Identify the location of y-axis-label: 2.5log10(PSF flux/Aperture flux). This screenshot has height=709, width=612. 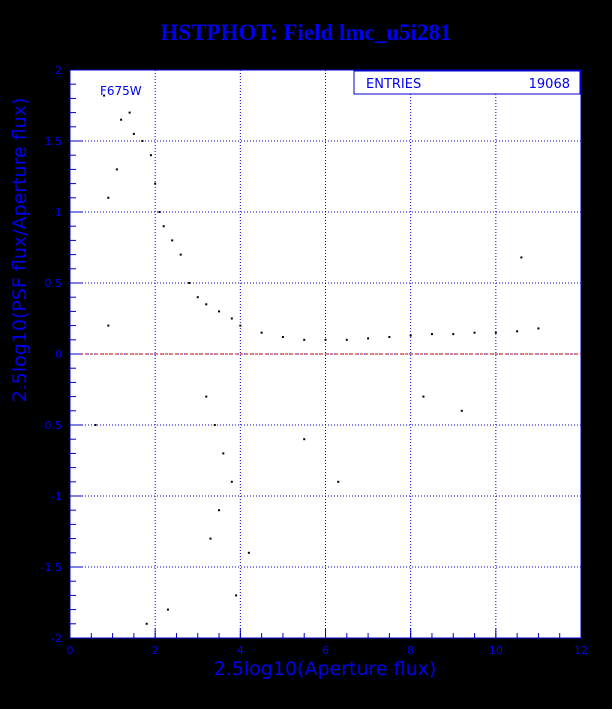
(20, 250).